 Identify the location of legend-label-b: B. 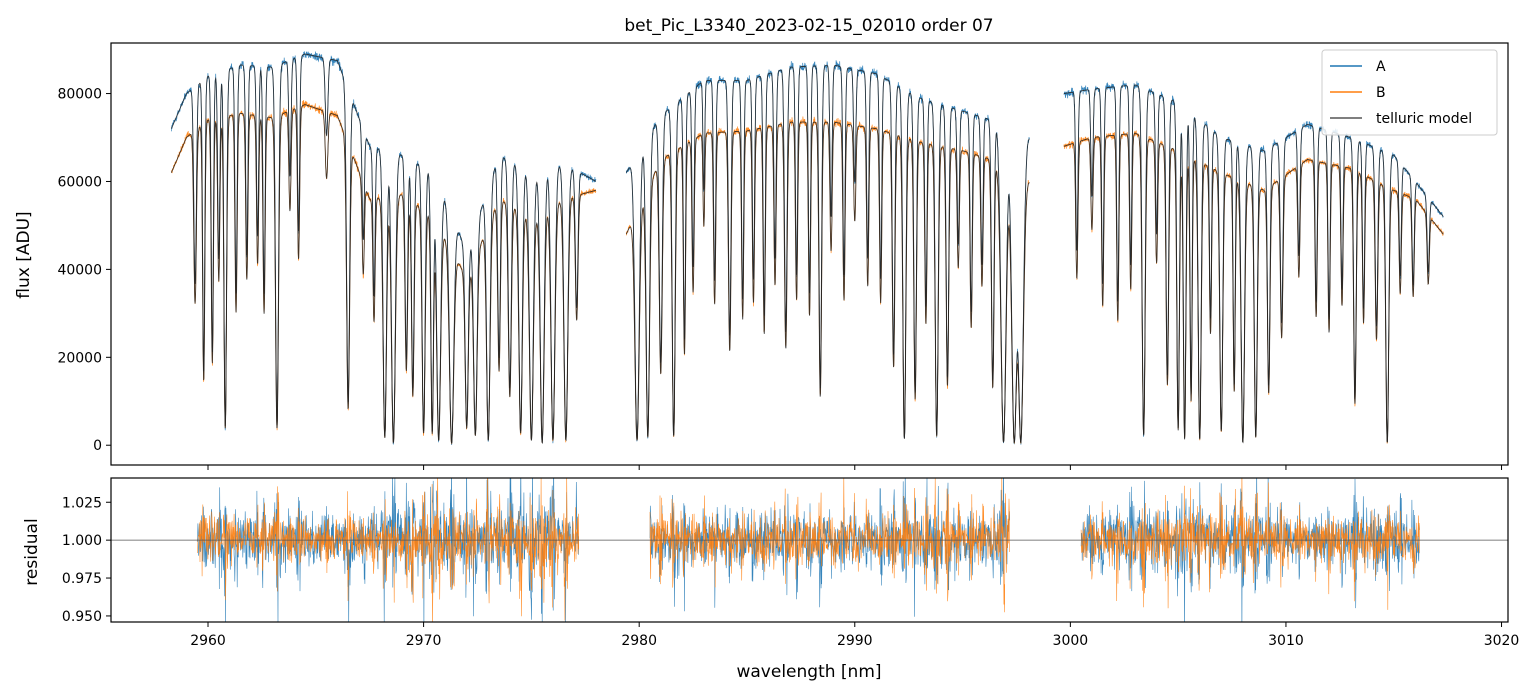
(1381, 93).